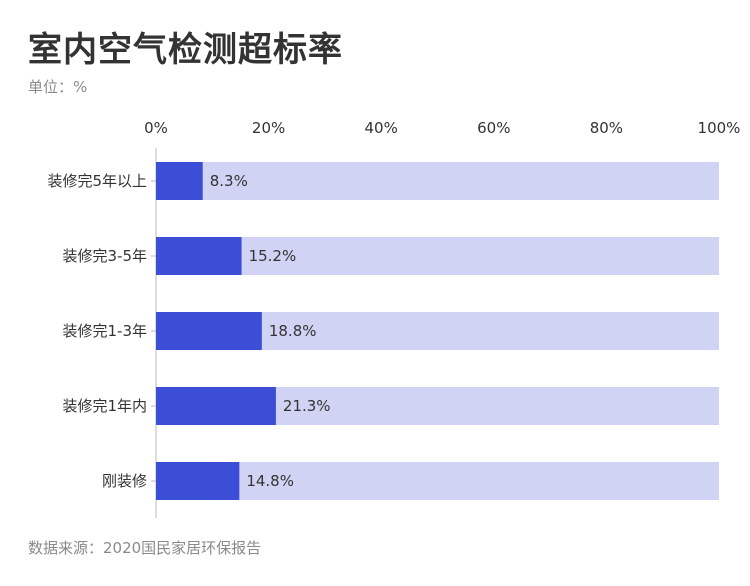 The width and height of the screenshot is (750, 586). I want to click on x-tick-label: 80%, so click(606, 128).